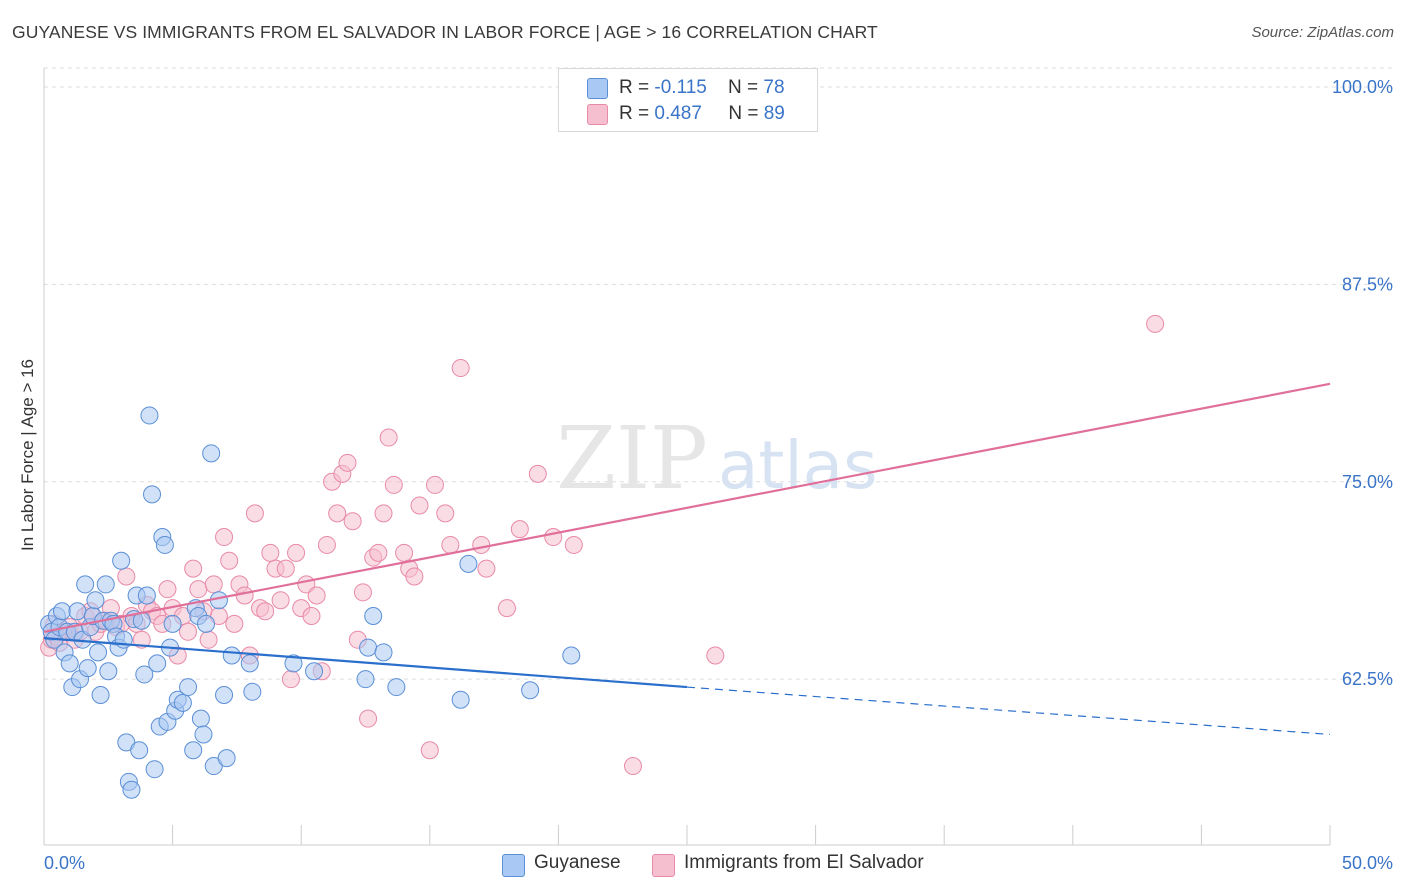 The image size is (1406, 892). Describe the element at coordinates (1362, 383) in the screenshot. I see `y-tick-labels: 62.5% 75.0% 87.5% 100.0%` at that location.